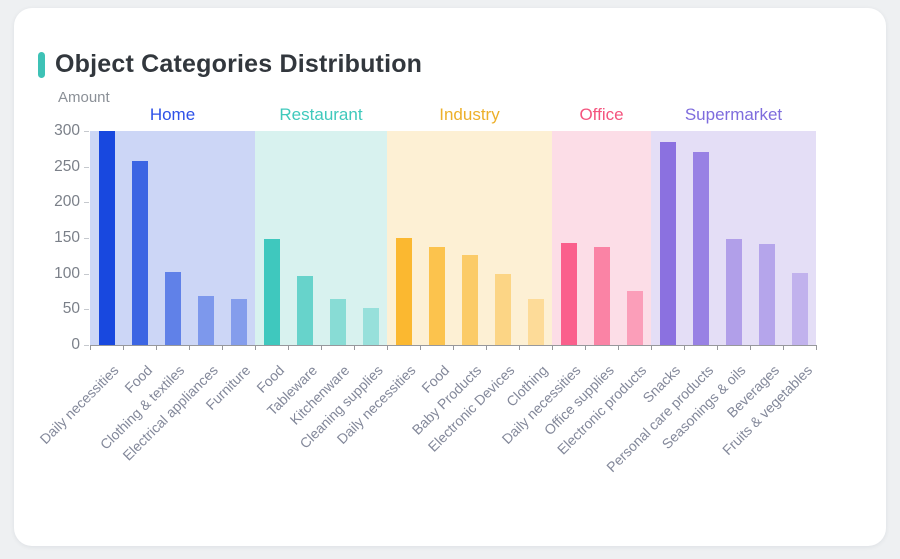  What do you see at coordinates (403, 291) in the screenshot?
I see `bar-industry-daily-necessities` at bounding box center [403, 291].